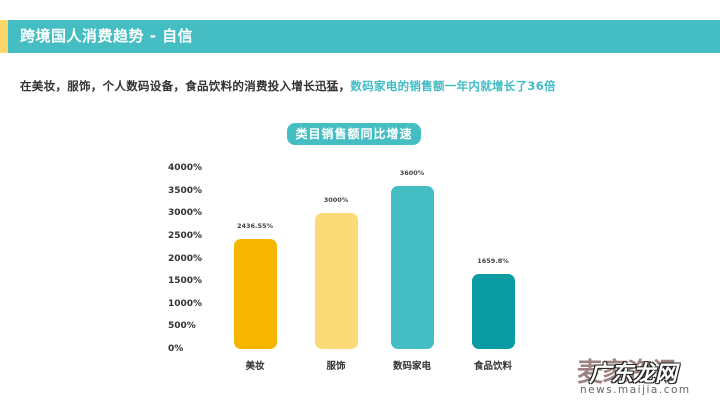  I want to click on bar-value-label: 3600%, so click(412, 173).